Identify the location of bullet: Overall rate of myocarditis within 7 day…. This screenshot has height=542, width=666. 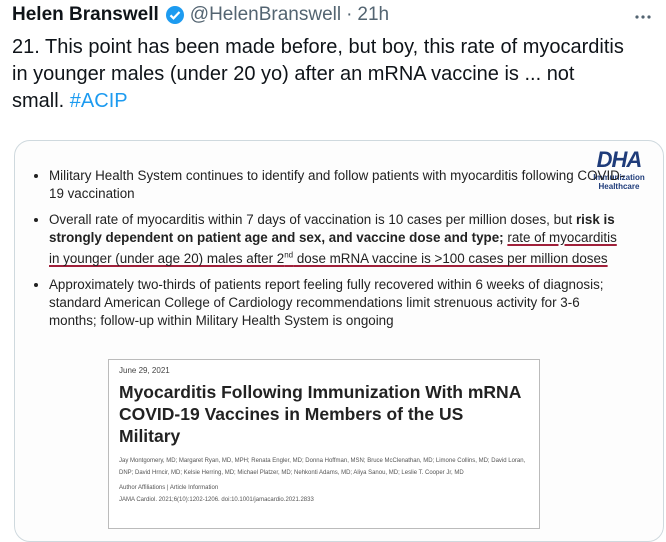
(339, 239).